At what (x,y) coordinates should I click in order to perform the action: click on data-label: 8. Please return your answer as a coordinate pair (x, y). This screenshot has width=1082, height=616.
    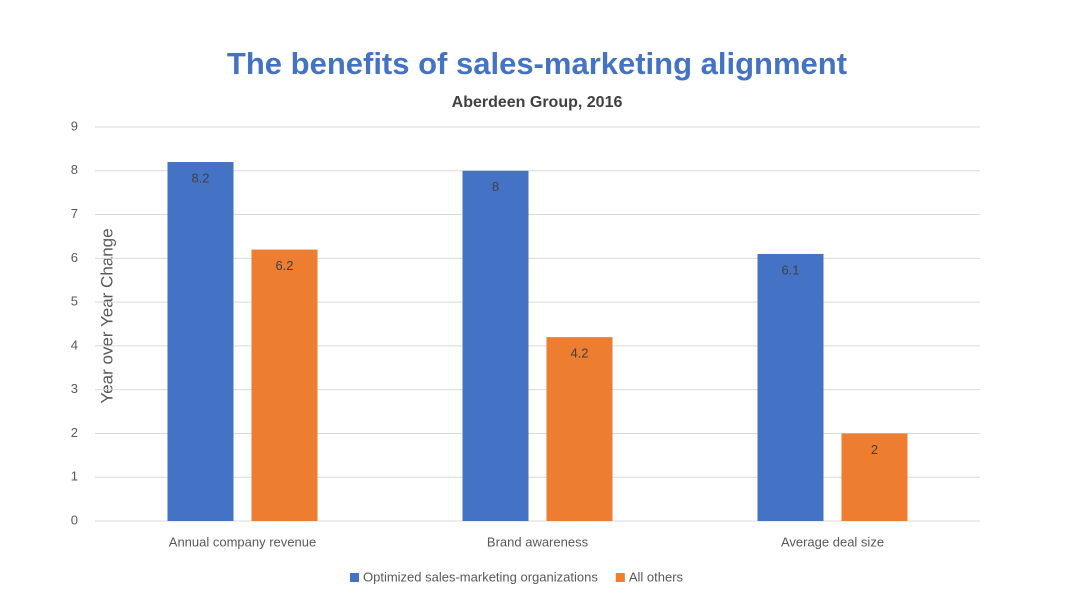
    Looking at the image, I should click on (495, 186).